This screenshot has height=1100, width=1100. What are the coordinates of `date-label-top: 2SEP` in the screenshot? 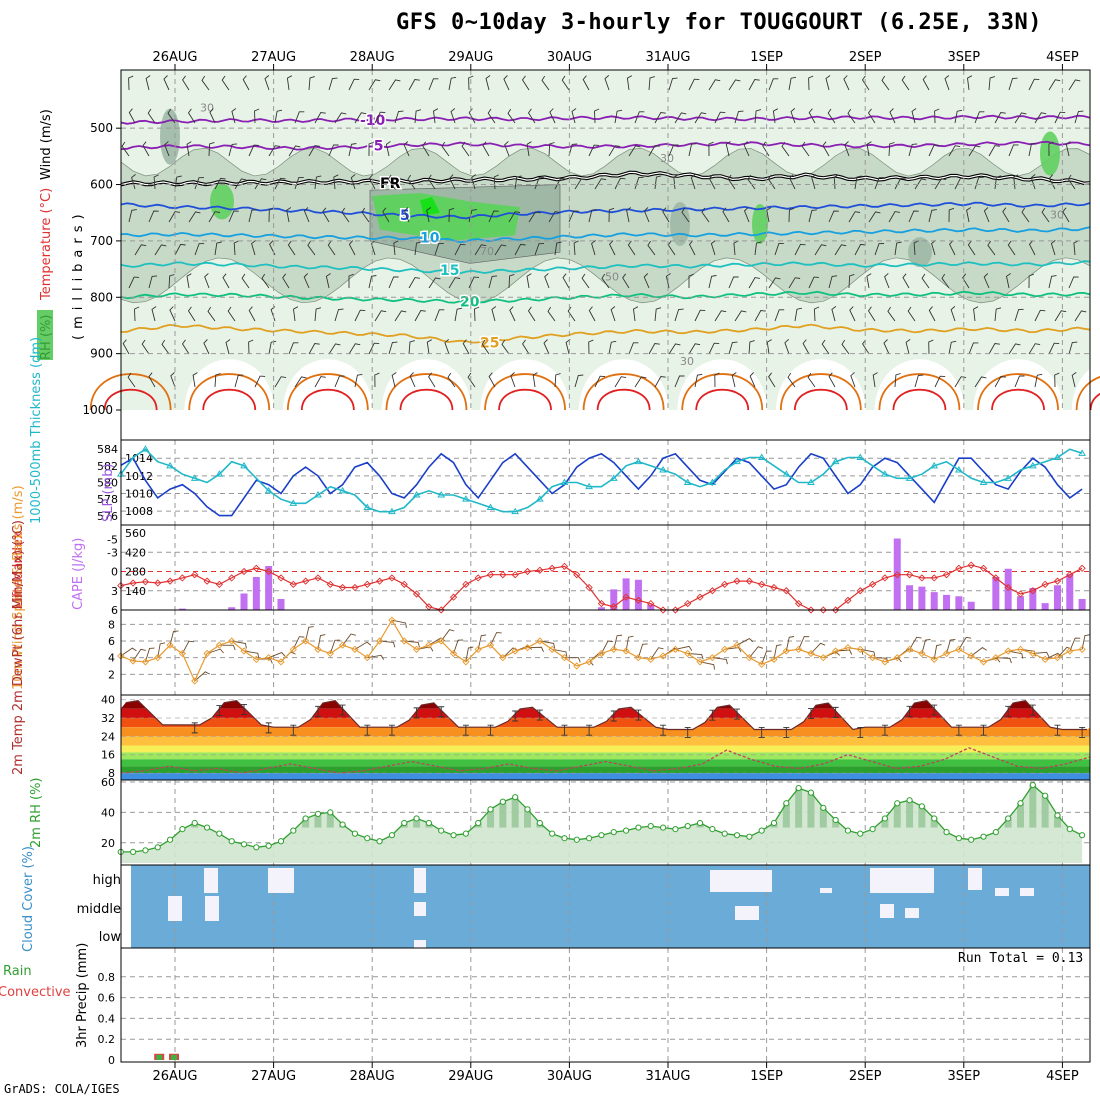 It's located at (865, 57).